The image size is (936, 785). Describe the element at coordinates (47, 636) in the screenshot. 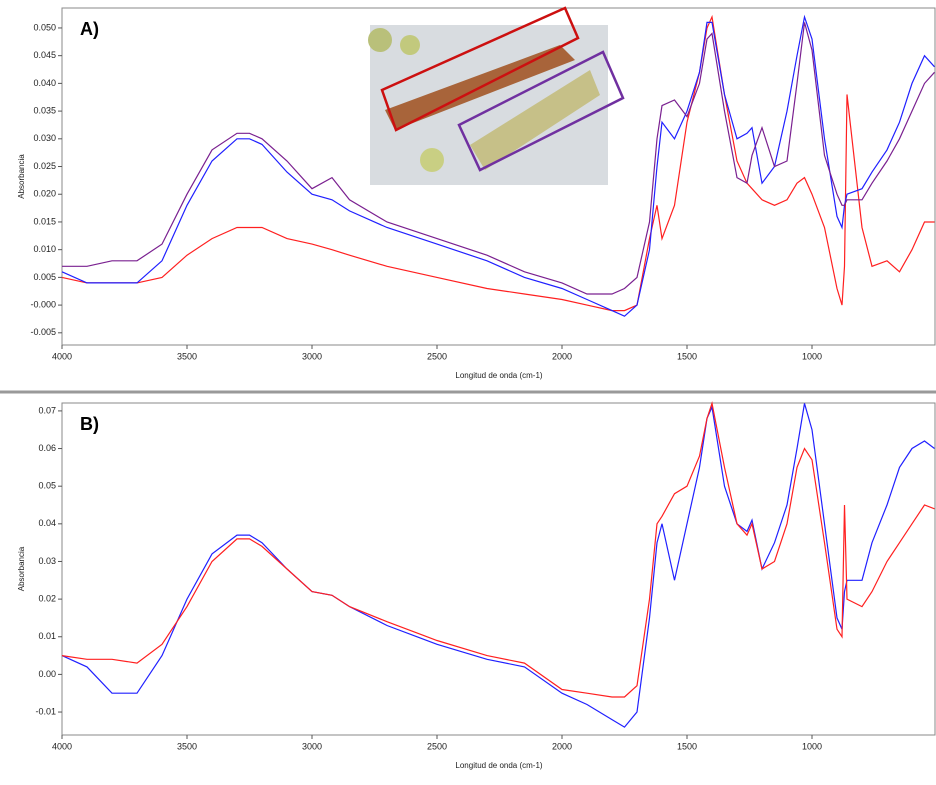

I see `y-tick-label: 0.01` at that location.